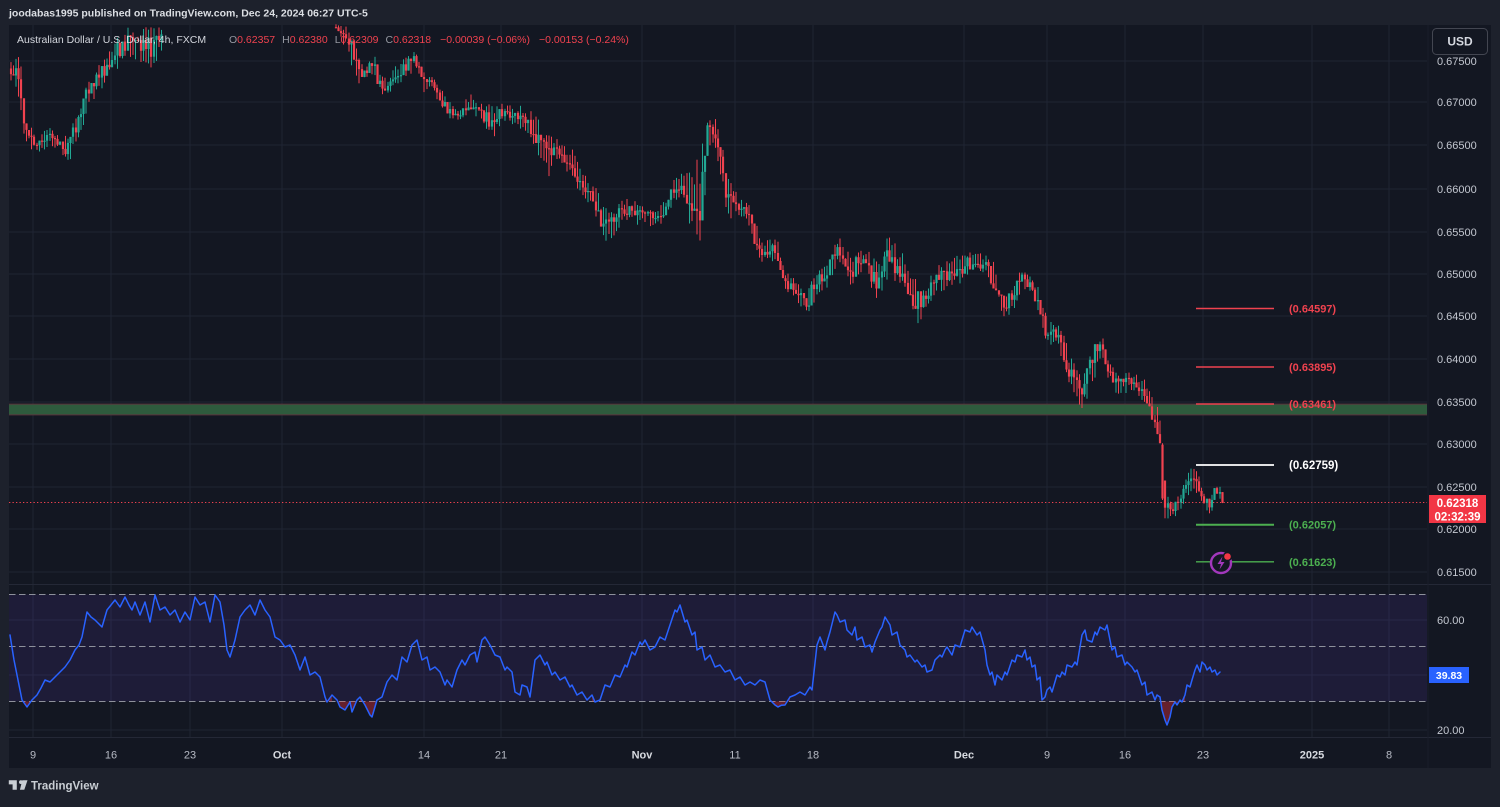  Describe the element at coordinates (501, 756) in the screenshot. I see `svg-text: 21` at that location.